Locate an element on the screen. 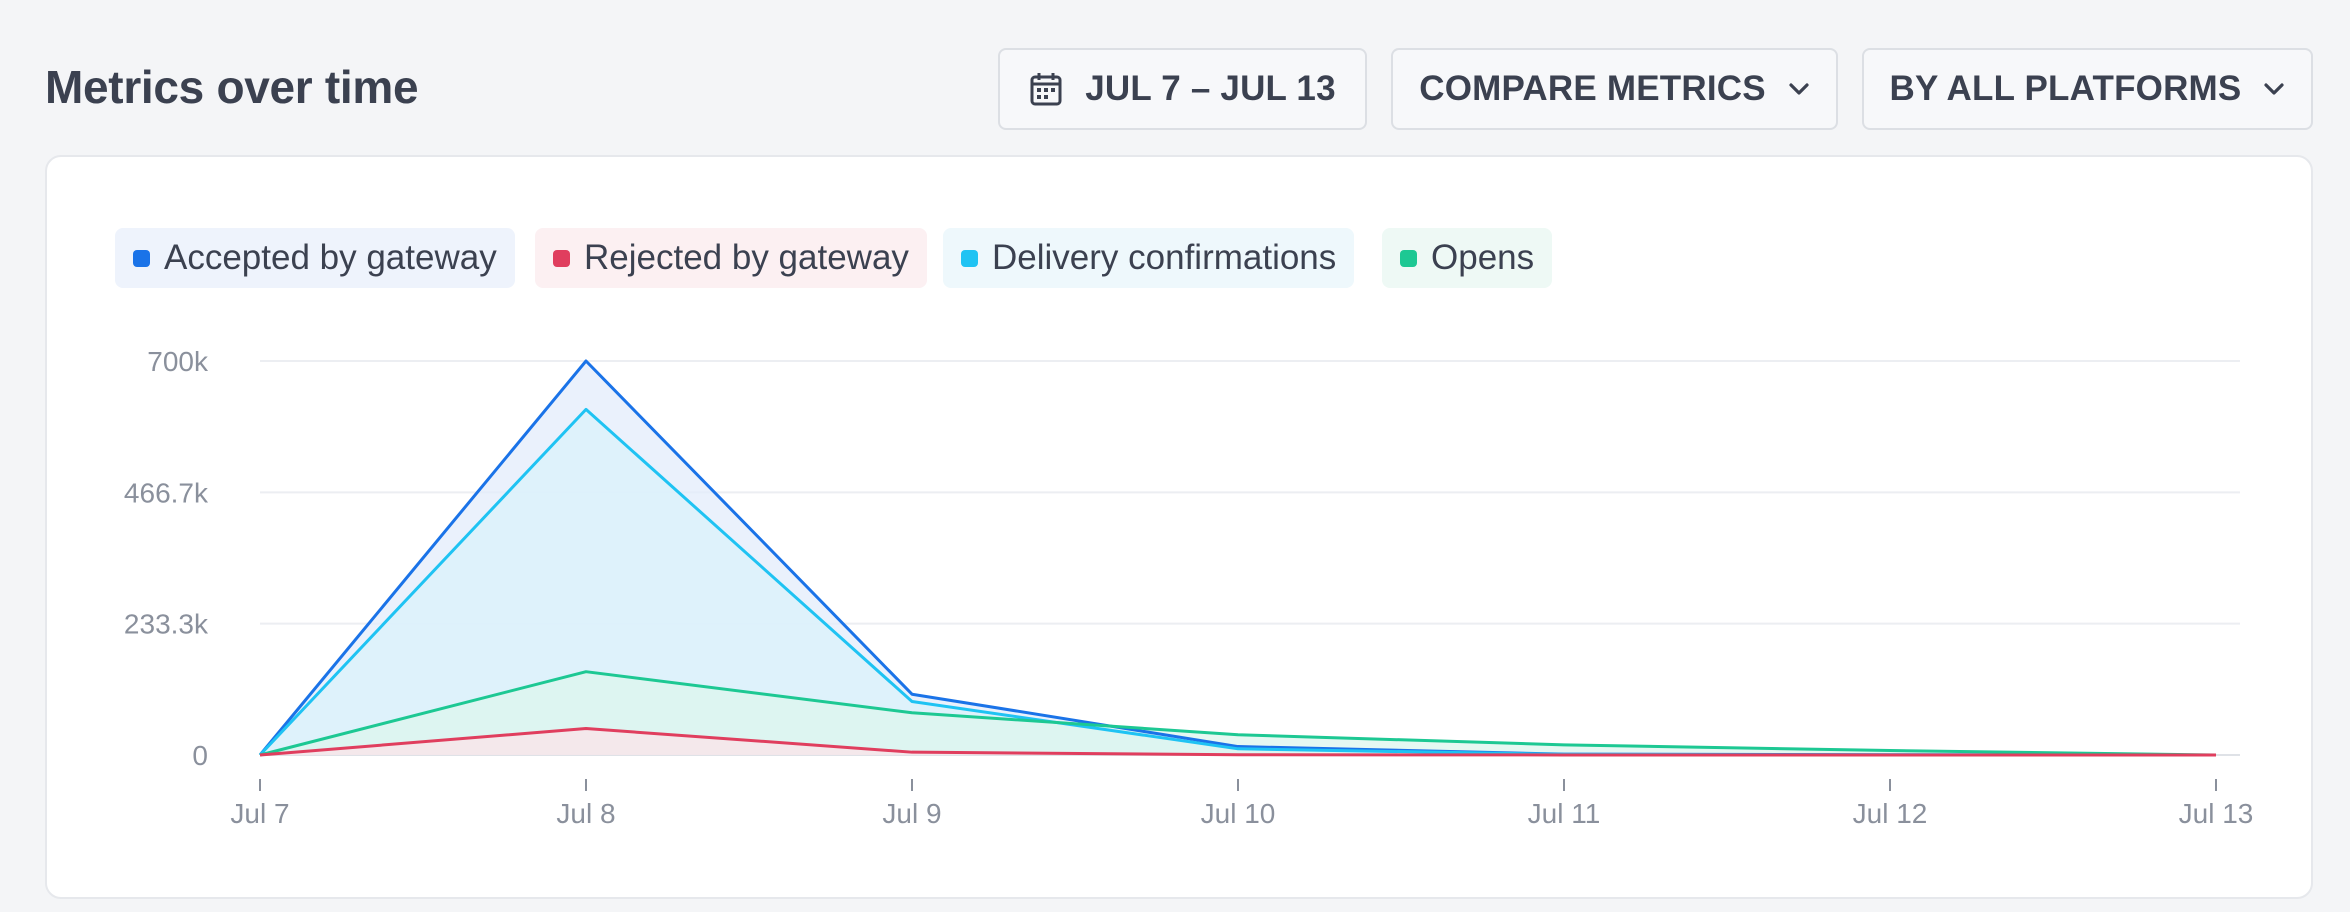 The height and width of the screenshot is (912, 2350). date-range-button: JUL 7 – JUL 13 is located at coordinates (1182, 89).